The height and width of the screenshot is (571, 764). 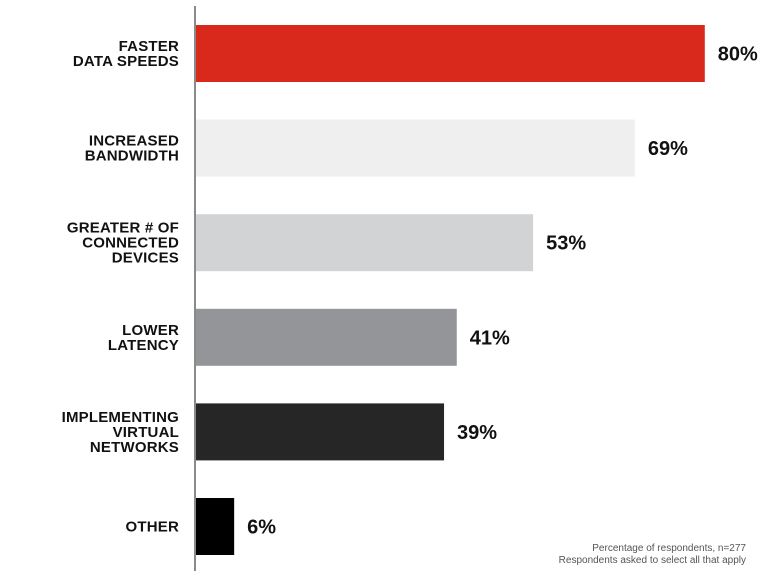 I want to click on category-label-line: BANDWIDTH, so click(x=132, y=156).